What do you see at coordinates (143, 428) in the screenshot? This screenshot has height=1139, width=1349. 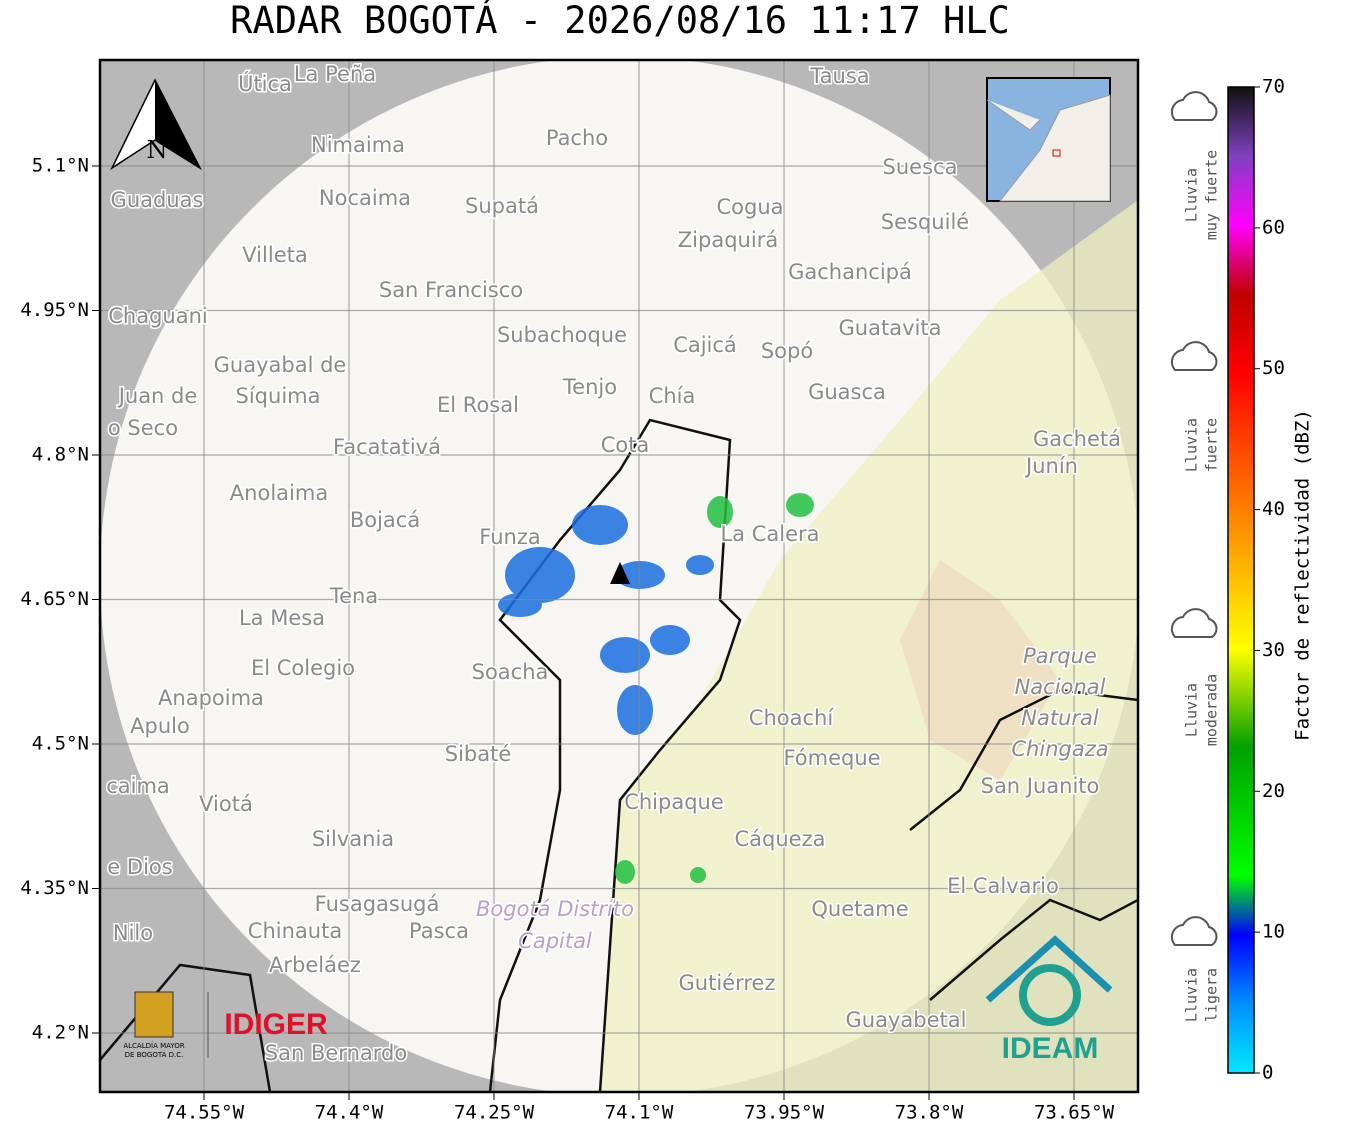 I see `place-label: o Seco` at bounding box center [143, 428].